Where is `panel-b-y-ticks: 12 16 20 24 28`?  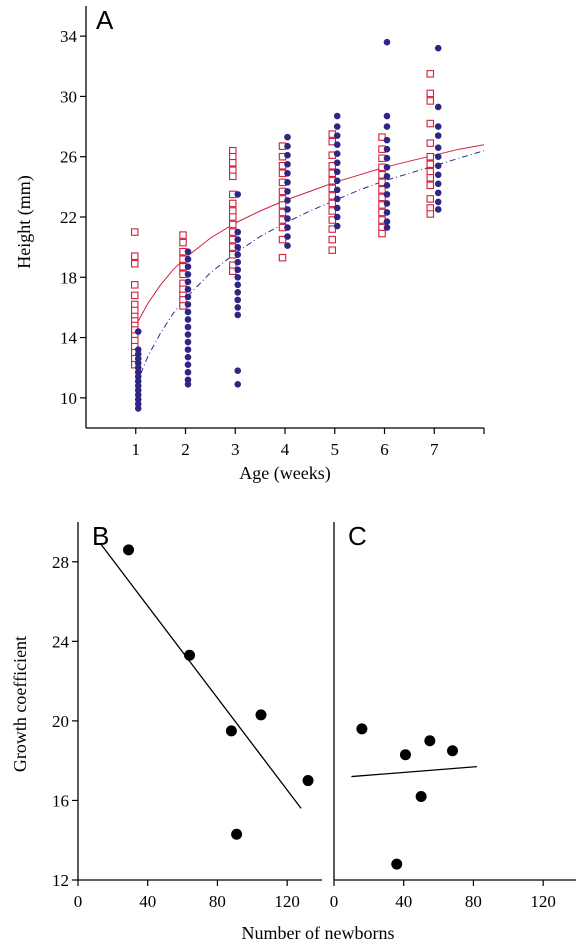
panel-b-y-ticks: 12 16 20 24 28 is located at coordinates (65, 721).